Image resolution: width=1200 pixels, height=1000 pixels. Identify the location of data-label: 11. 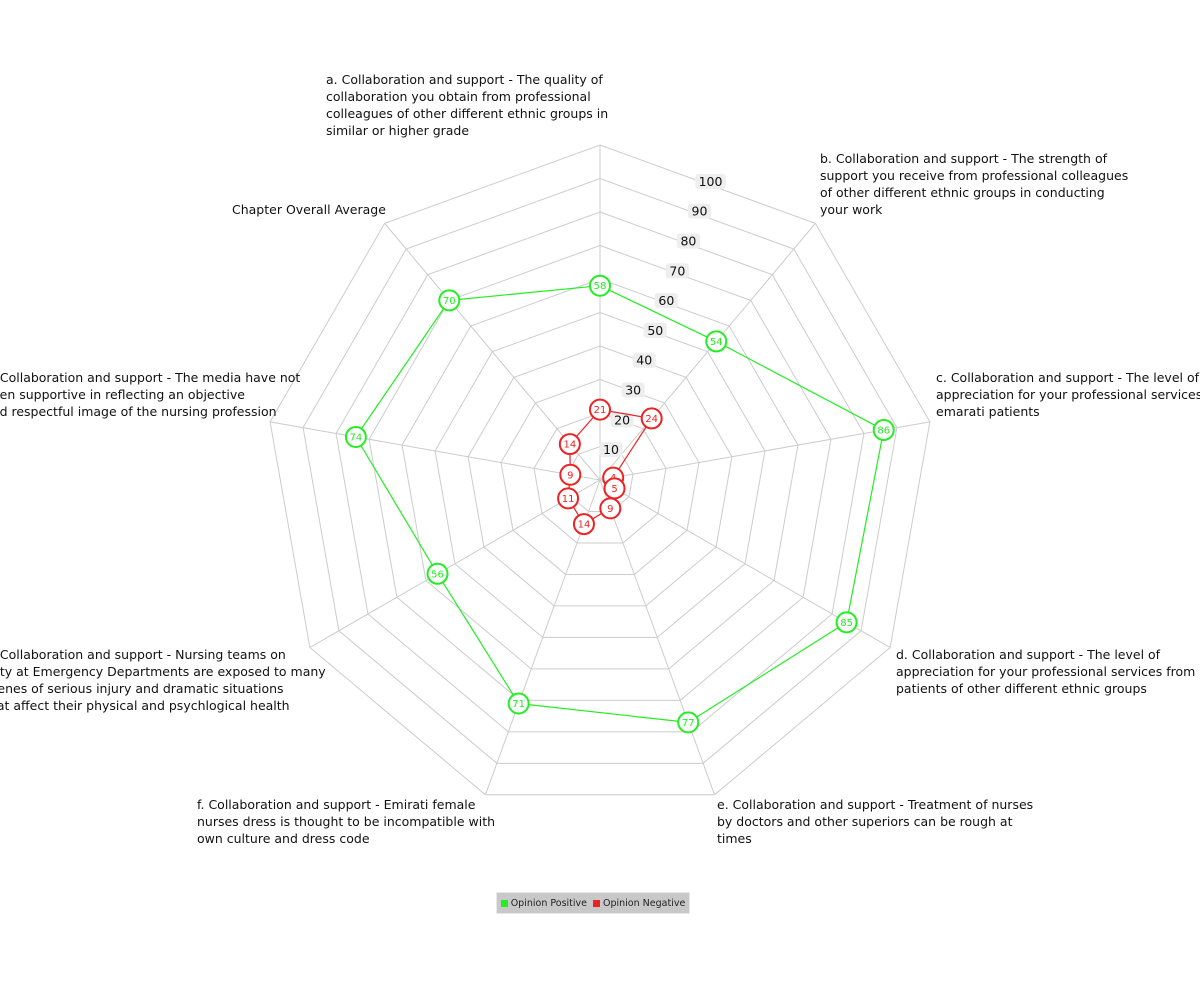
(568, 499).